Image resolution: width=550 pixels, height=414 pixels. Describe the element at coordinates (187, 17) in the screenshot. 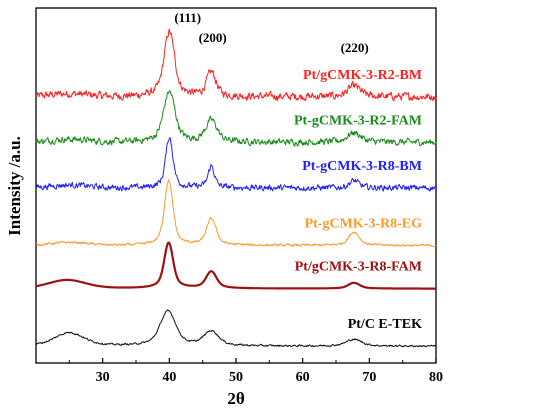

I see `peak-label: (111)` at that location.